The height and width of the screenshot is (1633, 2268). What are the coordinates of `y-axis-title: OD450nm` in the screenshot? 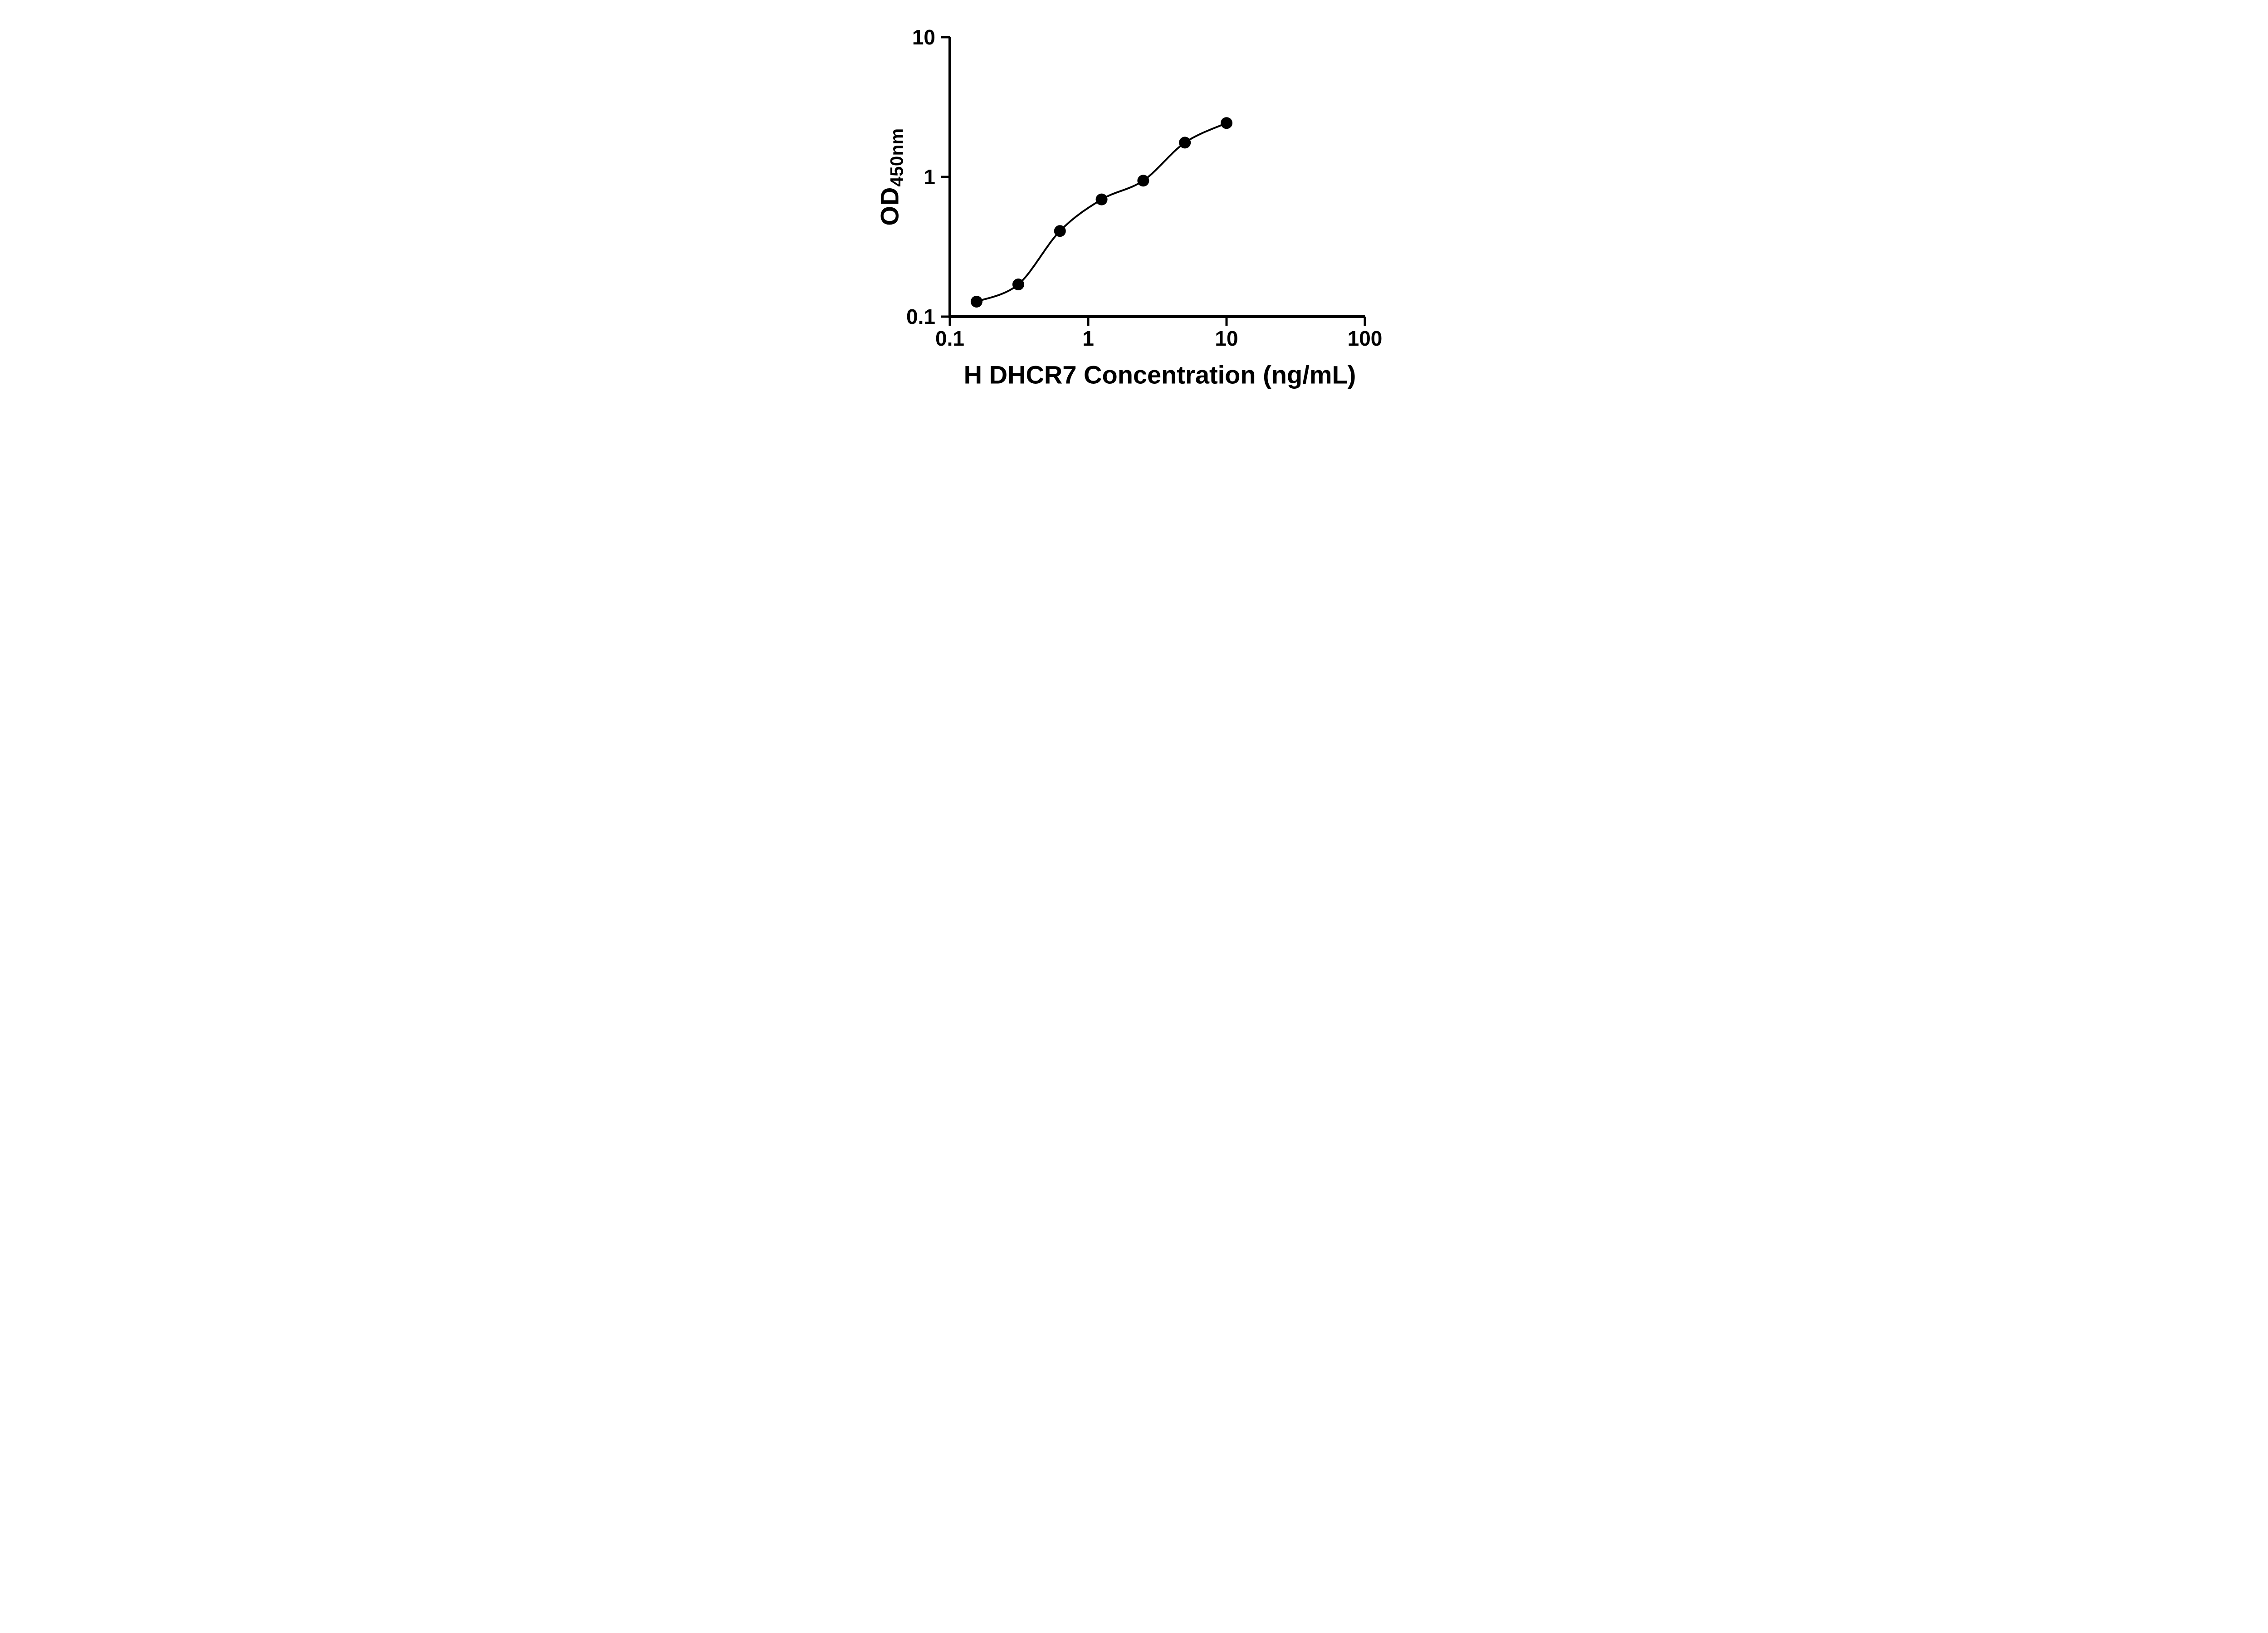 It's located at (891, 177).